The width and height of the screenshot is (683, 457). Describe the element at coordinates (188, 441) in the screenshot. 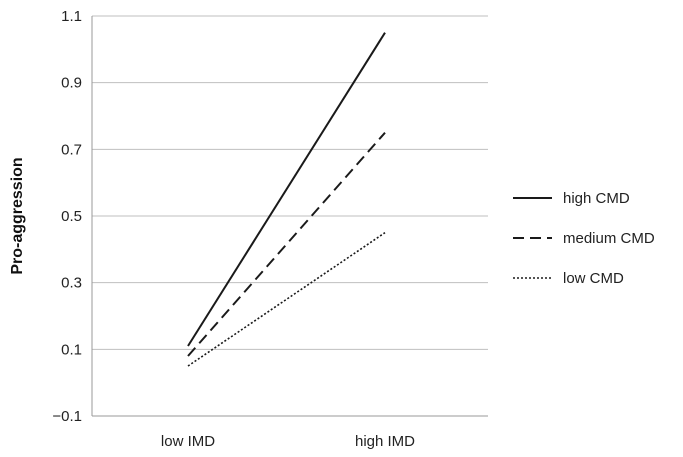

I see `x-tick-label: low IMD` at that location.